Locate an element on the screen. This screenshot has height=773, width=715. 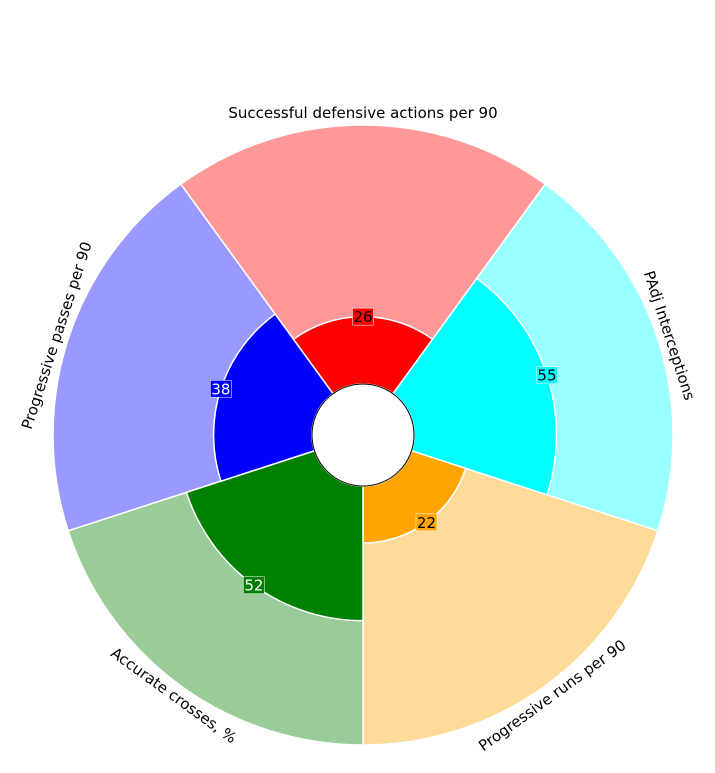
value-label-successful-defensive-actions-per-90: 26 is located at coordinates (362, 317).